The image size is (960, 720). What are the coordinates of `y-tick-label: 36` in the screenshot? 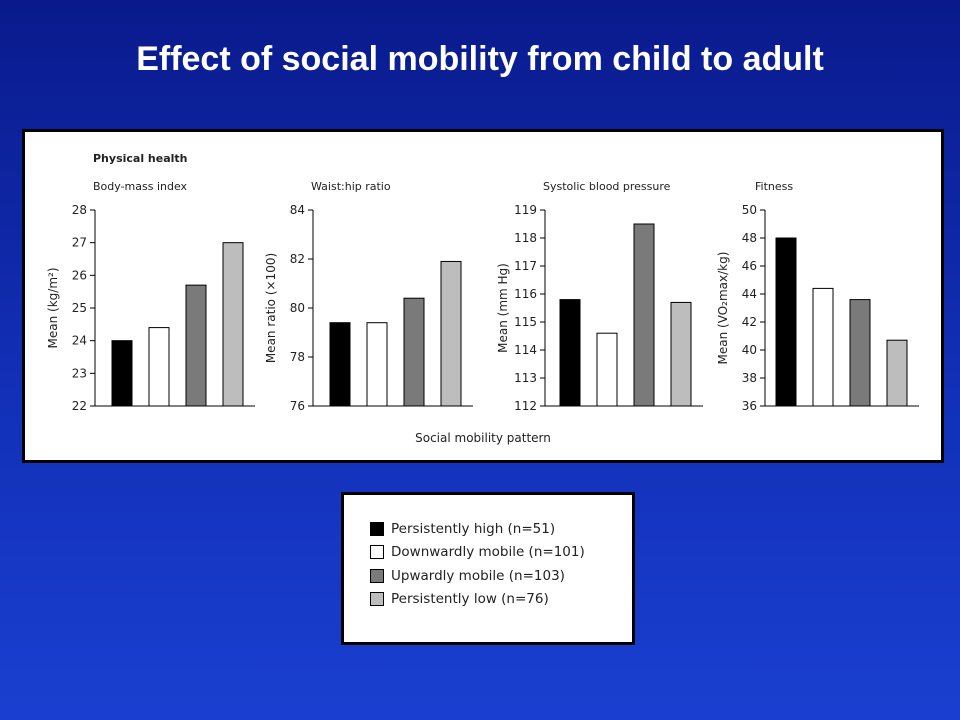 It's located at (749, 406).